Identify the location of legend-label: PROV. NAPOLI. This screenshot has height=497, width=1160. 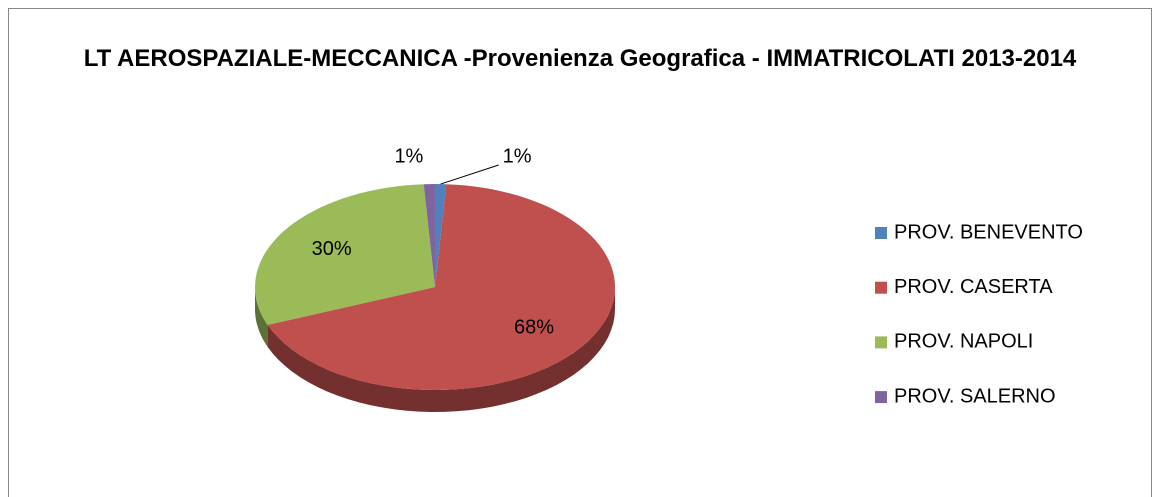
(963, 342).